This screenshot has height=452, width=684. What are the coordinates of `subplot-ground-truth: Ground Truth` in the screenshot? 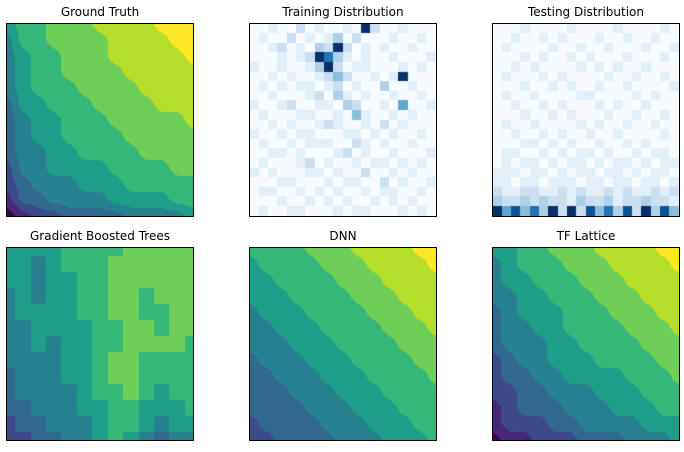 It's located at (100, 111).